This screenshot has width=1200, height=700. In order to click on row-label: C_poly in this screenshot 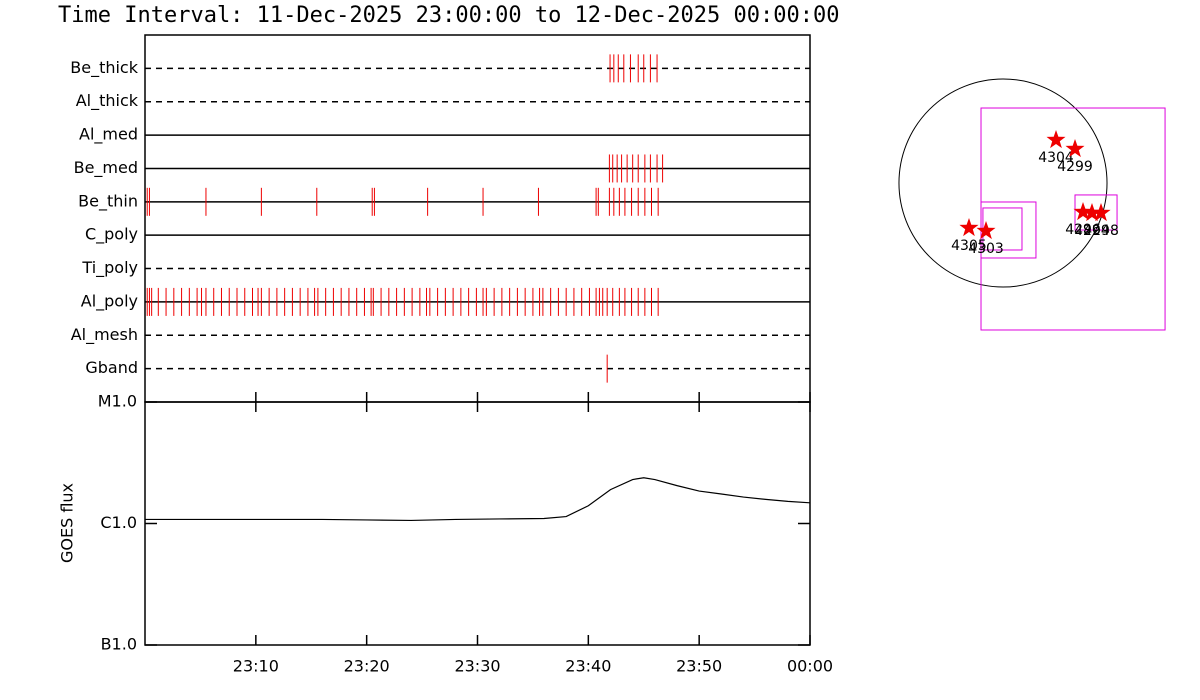, I will do `click(111, 235)`.